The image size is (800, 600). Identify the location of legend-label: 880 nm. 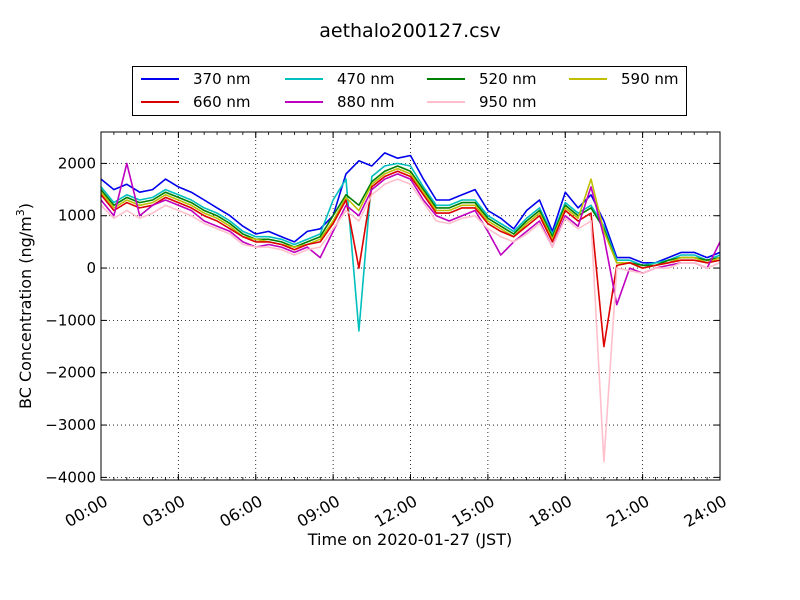
(366, 102).